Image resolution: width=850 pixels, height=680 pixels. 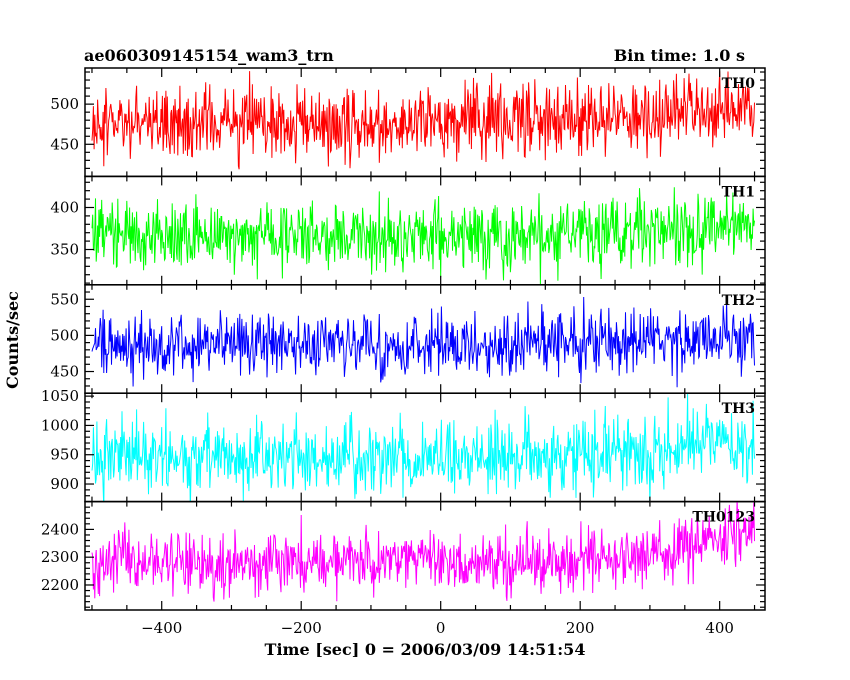 I want to click on series-line-th0123, so click(x=423, y=551).